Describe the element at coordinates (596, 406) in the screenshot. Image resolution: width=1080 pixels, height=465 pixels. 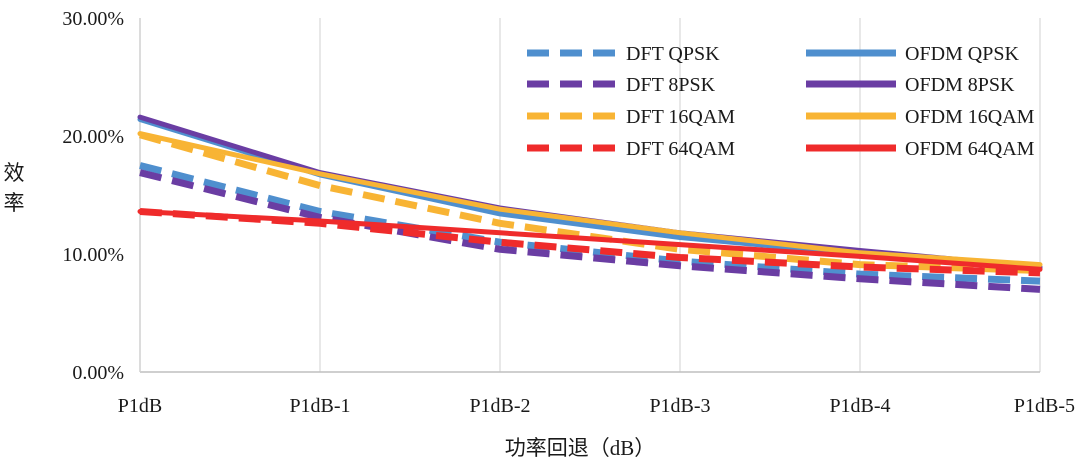
I see `x-tick-labels: P1dB P1dB-1 P1dB-2 P1dB-3 P1dB-4 P1dB-5` at that location.